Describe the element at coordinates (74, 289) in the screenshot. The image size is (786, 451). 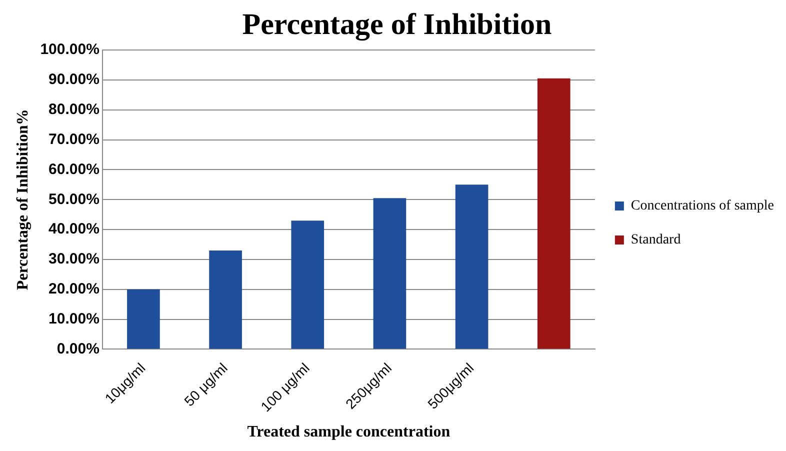
I see `y-tick-label: 20.00%` at that location.